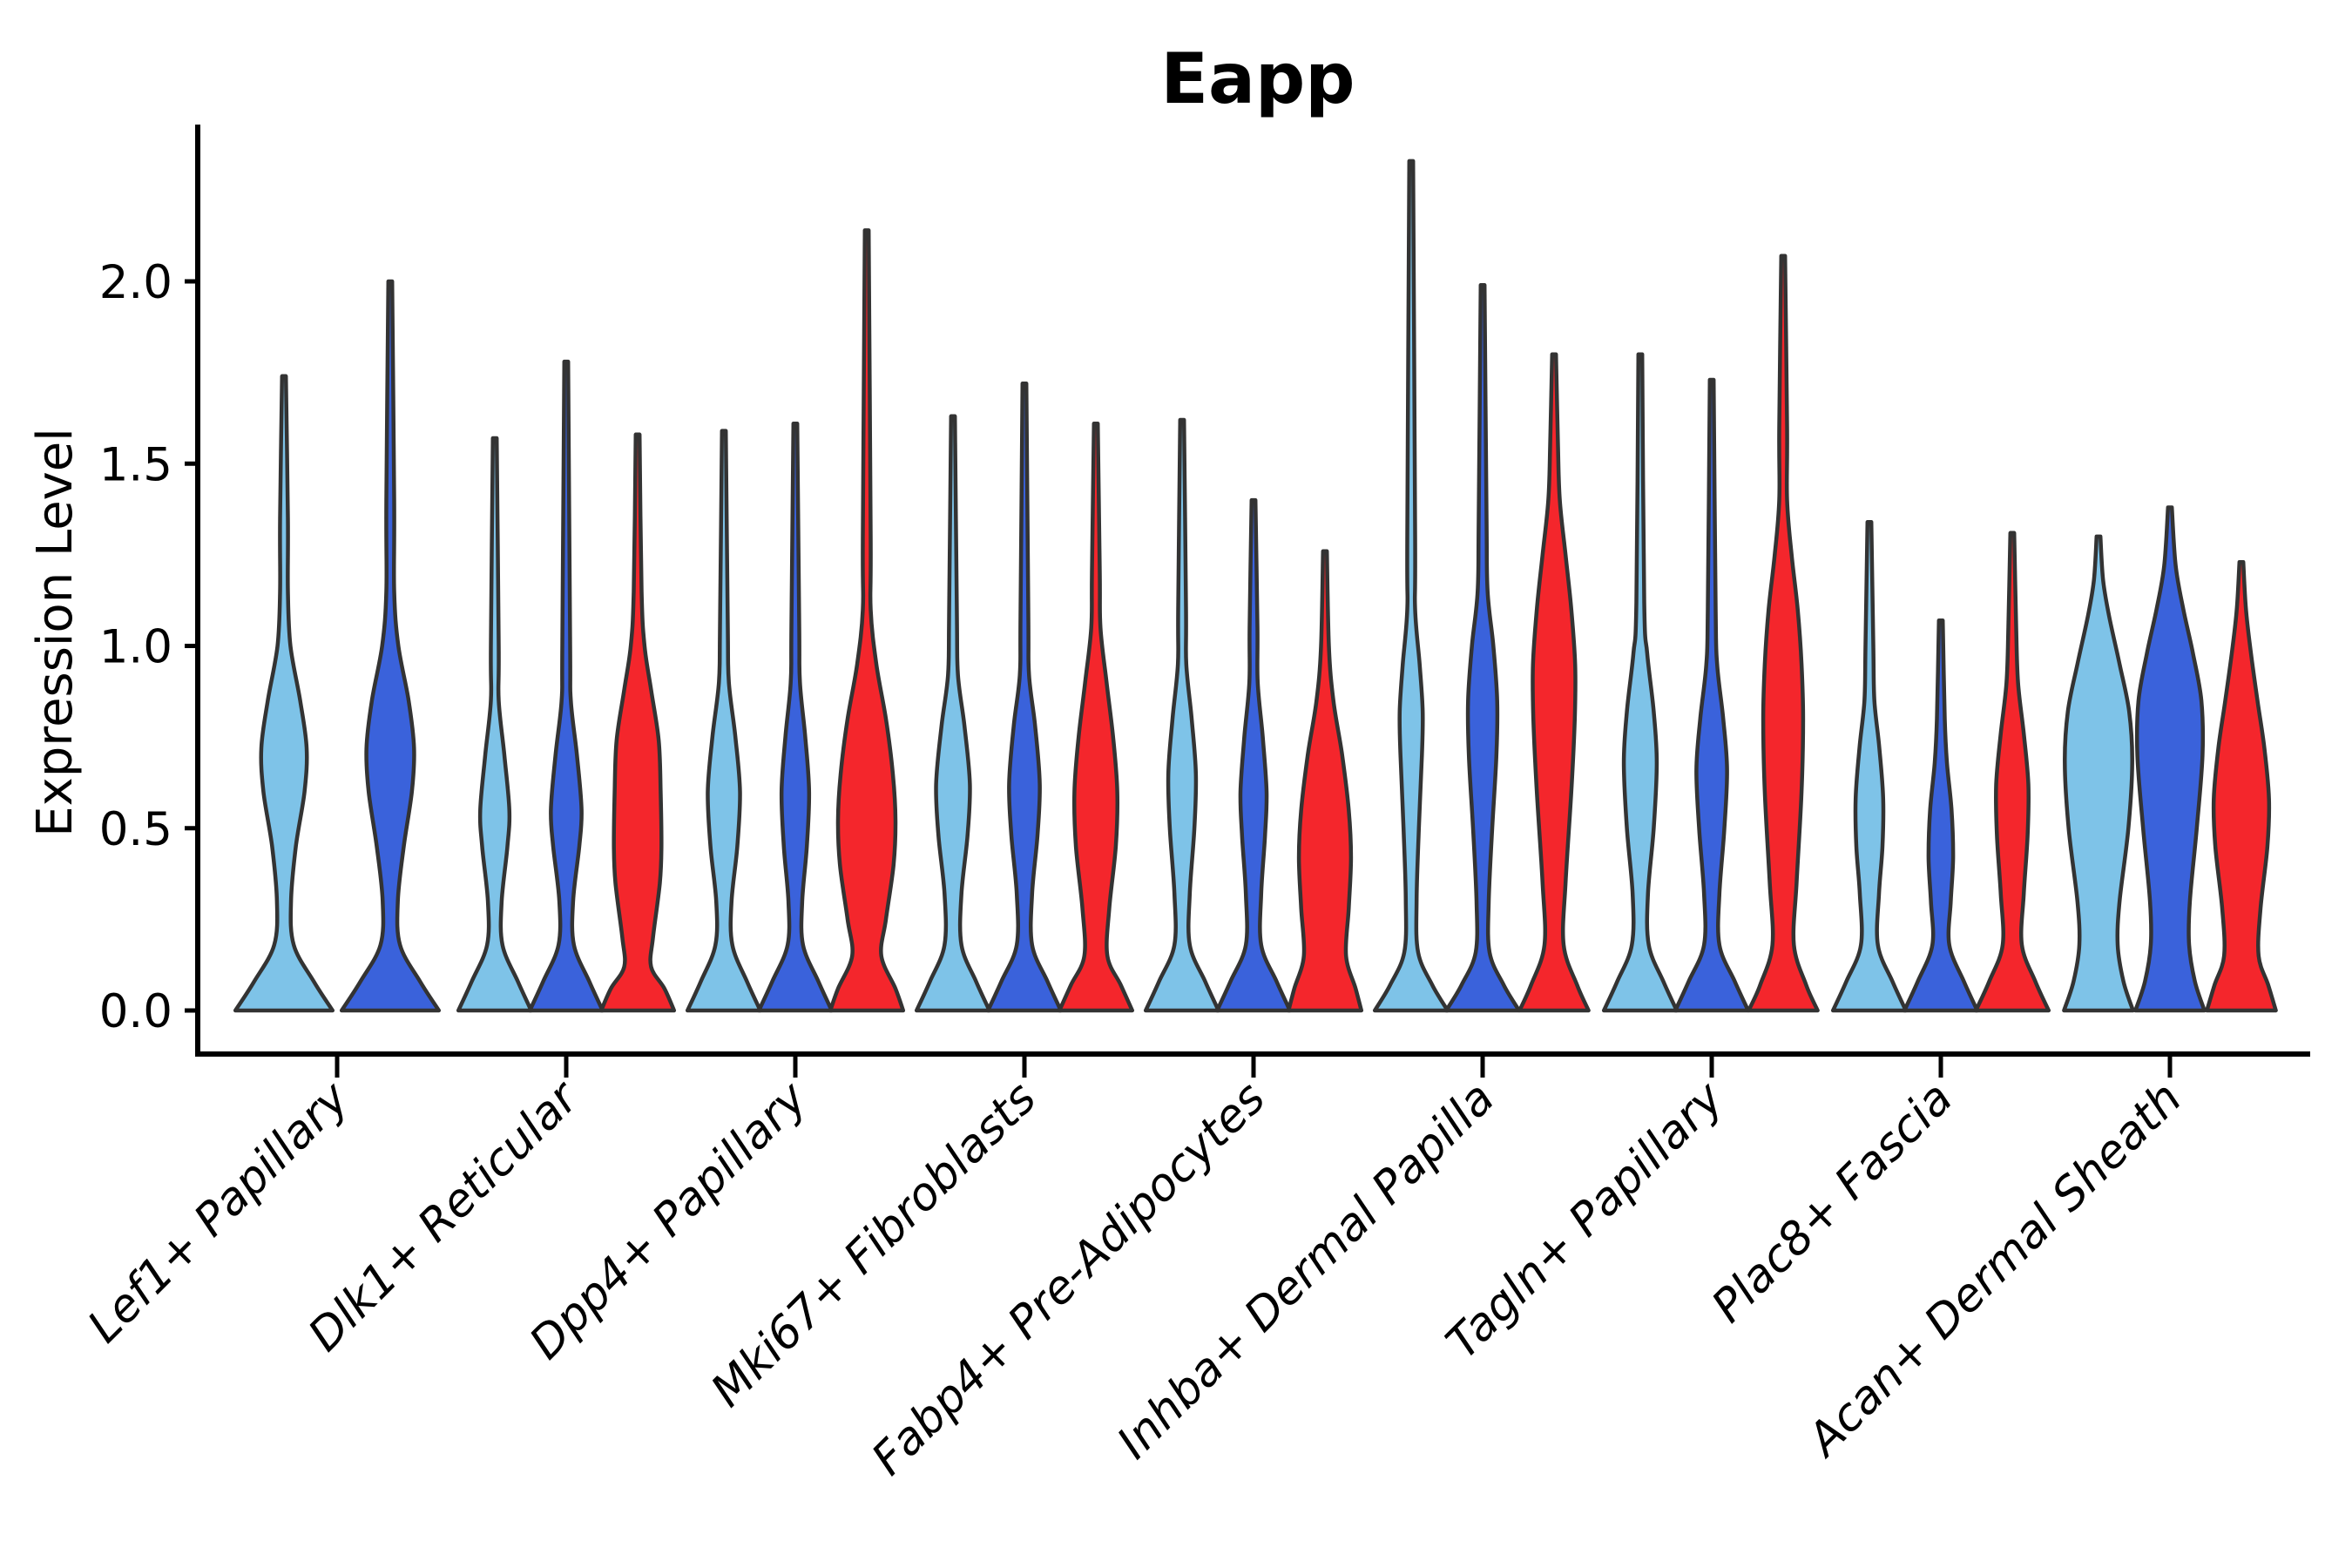  I want to click on y-tick-label: 1.0, so click(135, 647).